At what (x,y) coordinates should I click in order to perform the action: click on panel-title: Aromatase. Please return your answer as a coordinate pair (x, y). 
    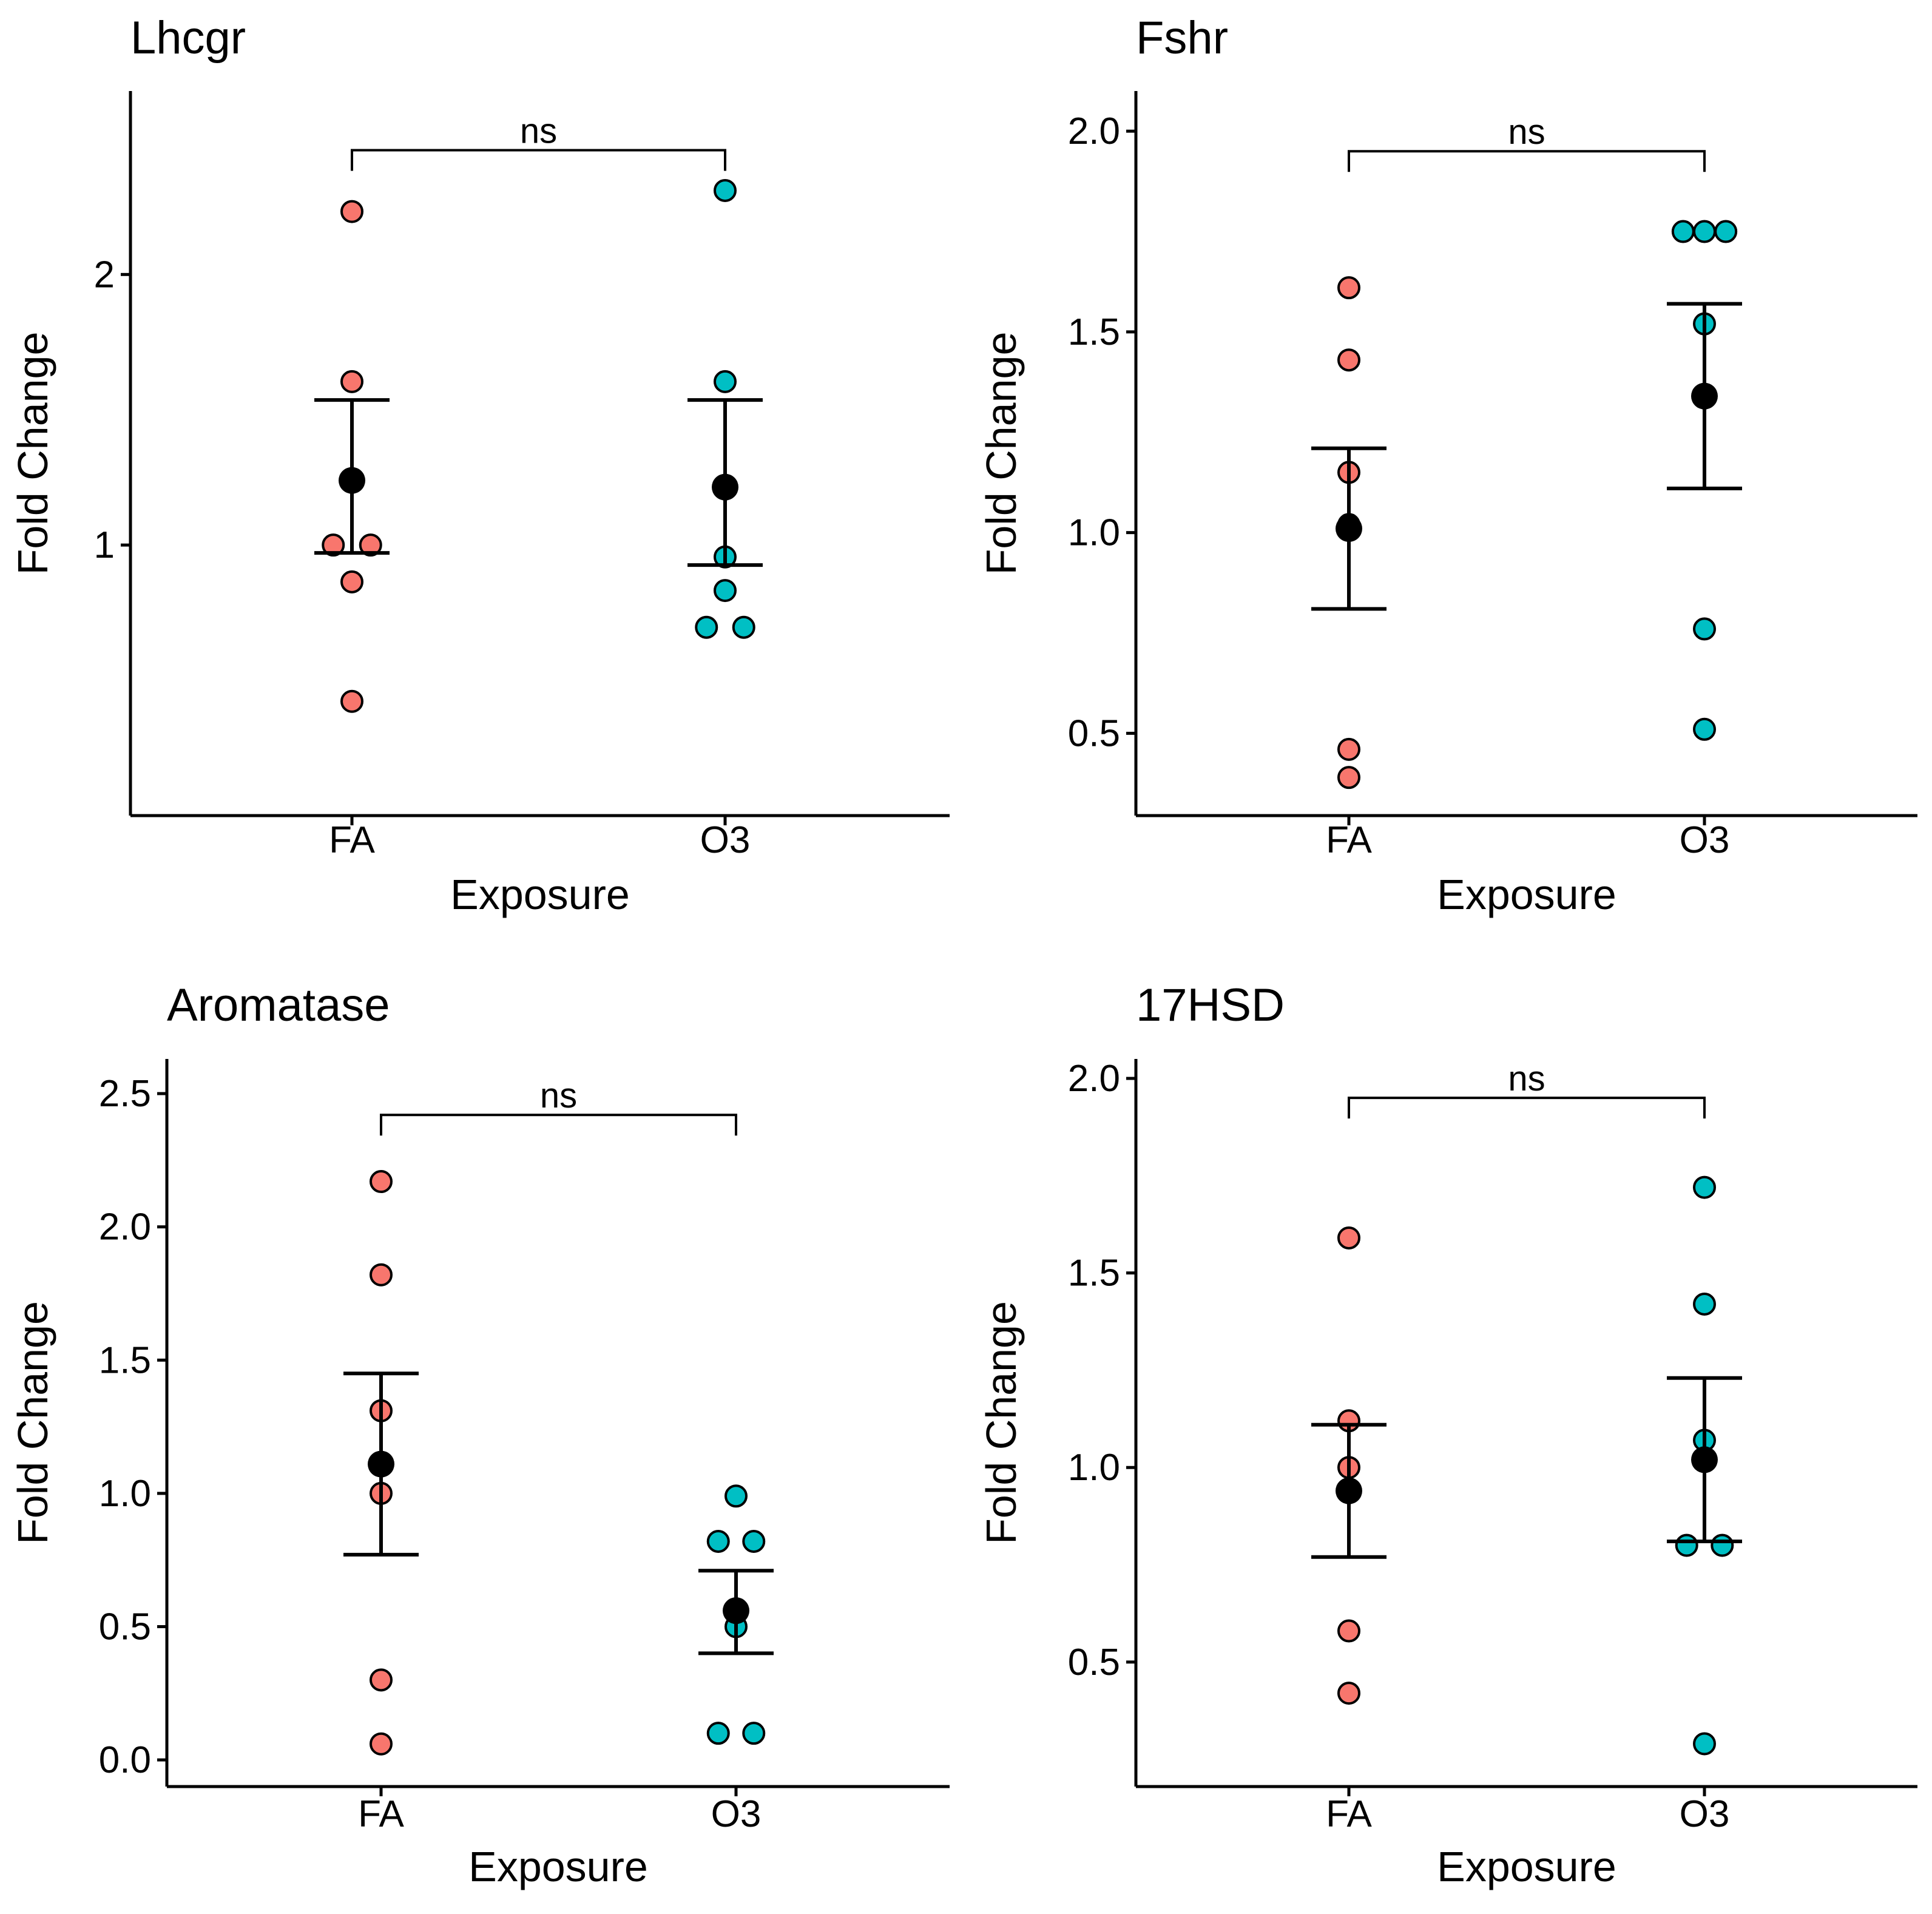
    Looking at the image, I should click on (278, 1005).